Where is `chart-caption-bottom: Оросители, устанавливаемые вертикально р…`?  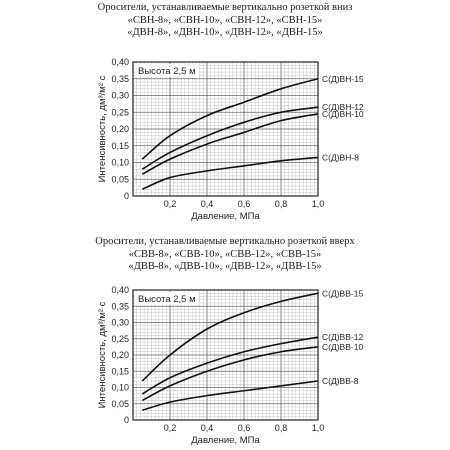 chart-caption-bottom: Оросители, устанавливаемые вертикально р… is located at coordinates (225, 255).